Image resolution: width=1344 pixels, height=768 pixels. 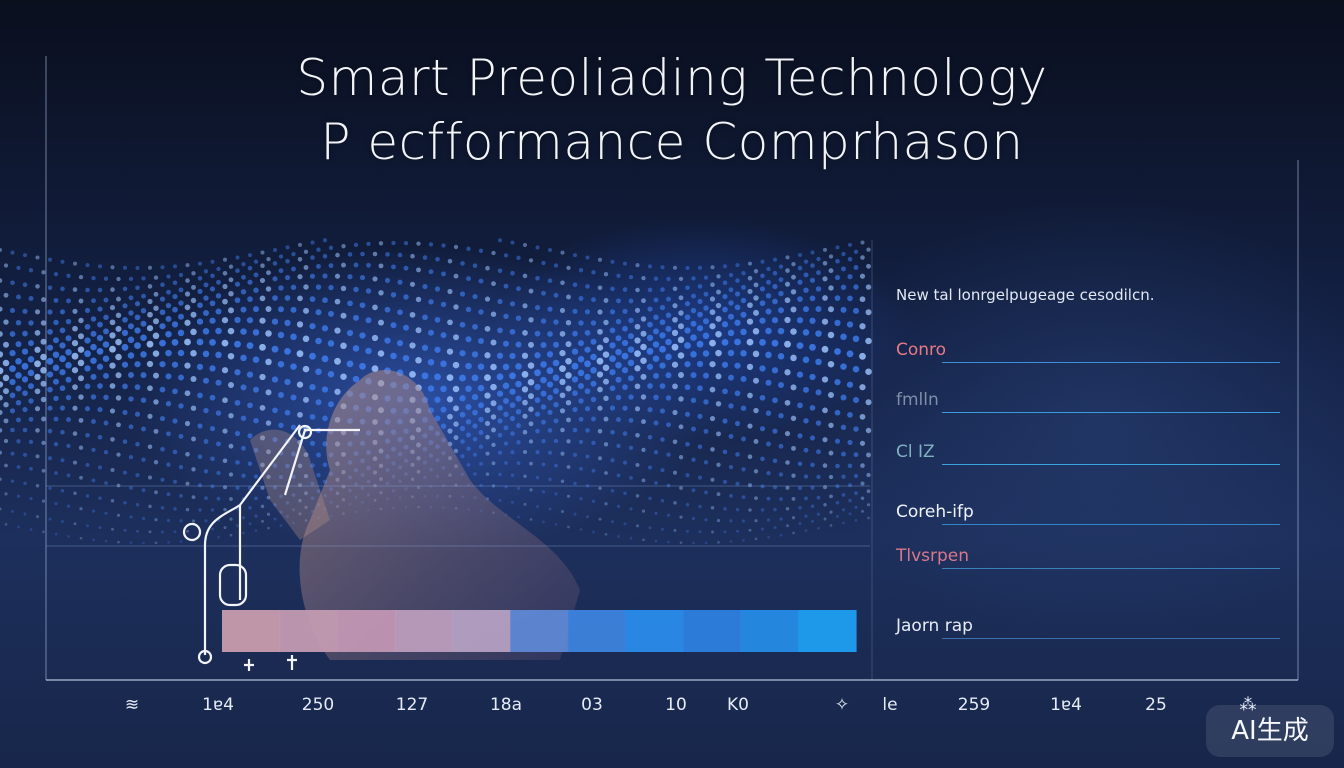 I want to click on legend-heading: New tal lonrgelpugeage cesodilcn., so click(x=1025, y=295).